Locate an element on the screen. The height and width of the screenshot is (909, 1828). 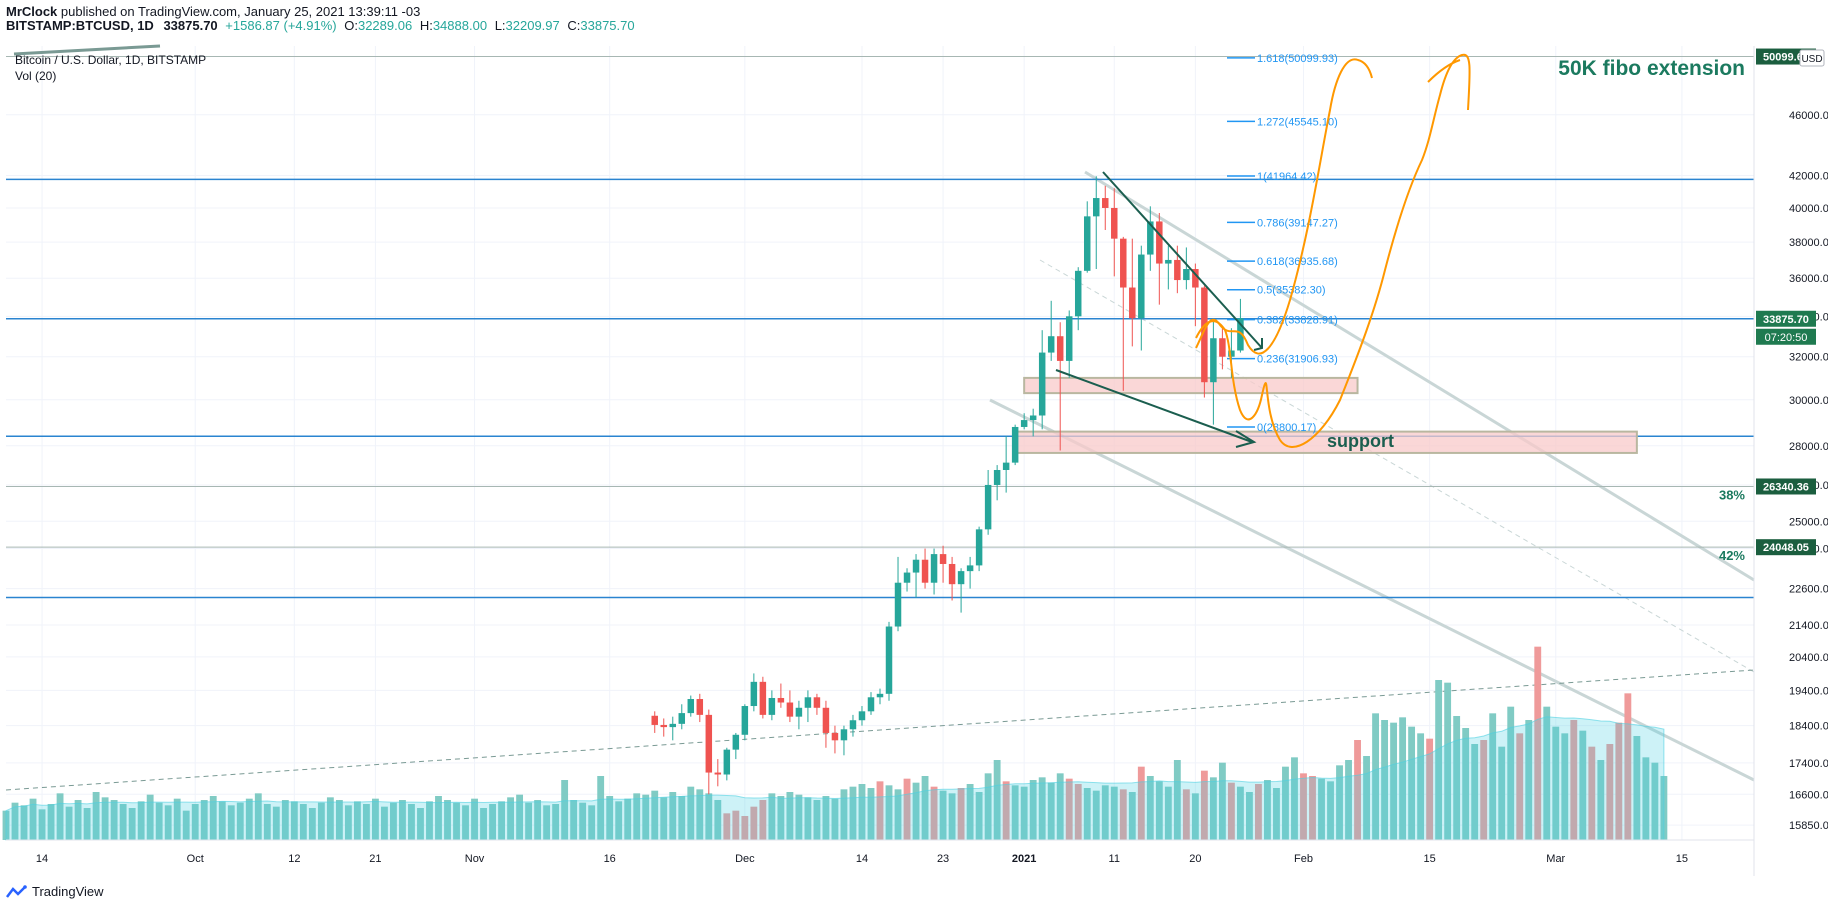
time-tick-label: 14 is located at coordinates (862, 859).